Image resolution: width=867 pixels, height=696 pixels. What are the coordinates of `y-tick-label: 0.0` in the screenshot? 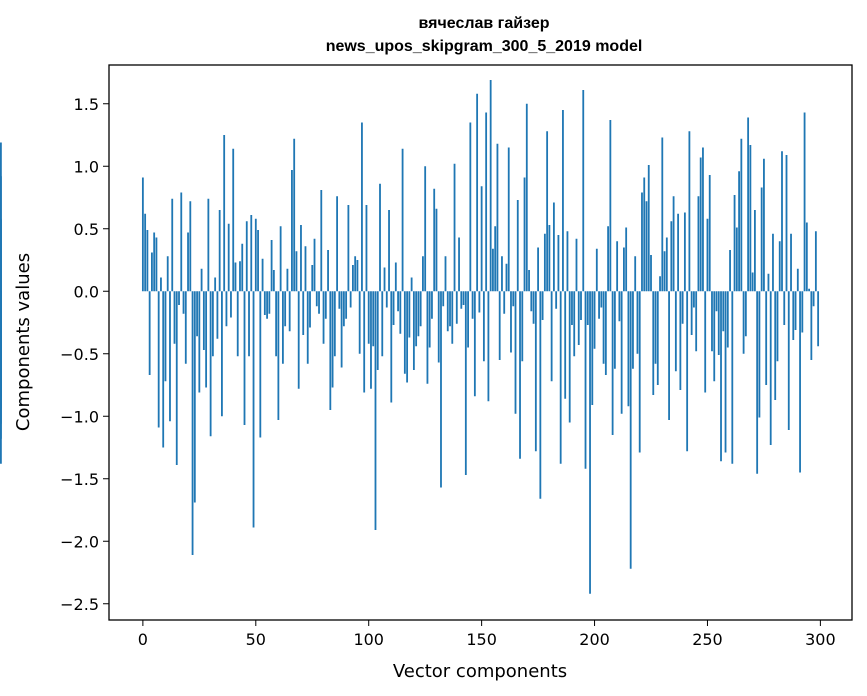 It's located at (86, 291).